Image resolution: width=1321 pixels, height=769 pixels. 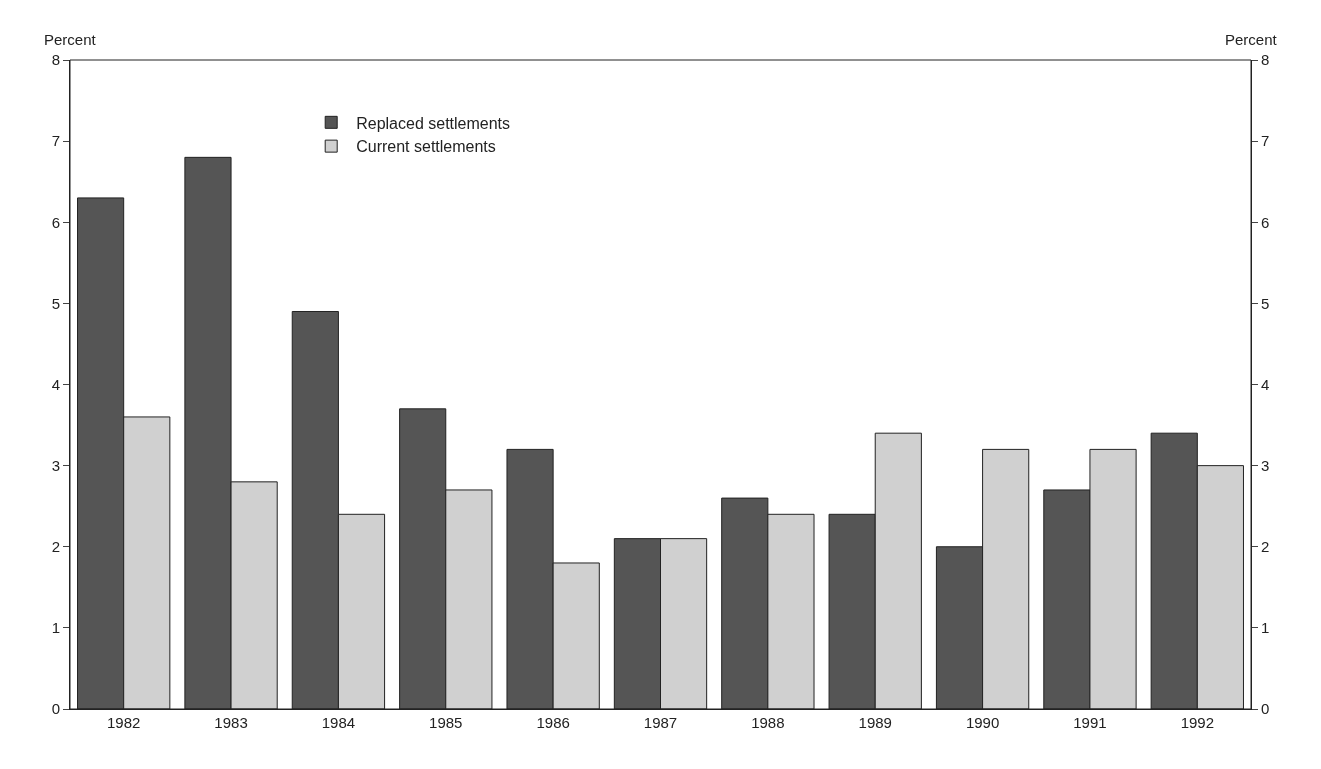 What do you see at coordinates (768, 722) in the screenshot?
I see `x-tick-label: 1988` at bounding box center [768, 722].